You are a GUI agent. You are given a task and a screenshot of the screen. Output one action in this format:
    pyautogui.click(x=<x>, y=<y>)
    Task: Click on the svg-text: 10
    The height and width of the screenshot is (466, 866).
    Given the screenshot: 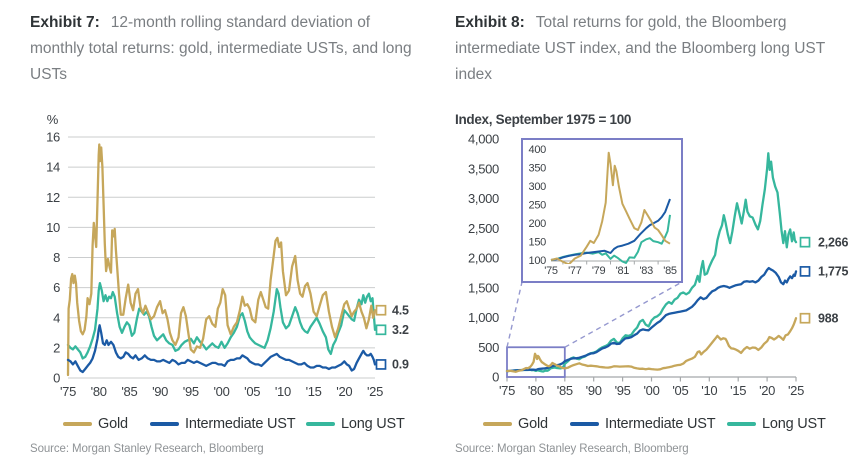 What is the action you would take?
    pyautogui.click(x=53, y=227)
    